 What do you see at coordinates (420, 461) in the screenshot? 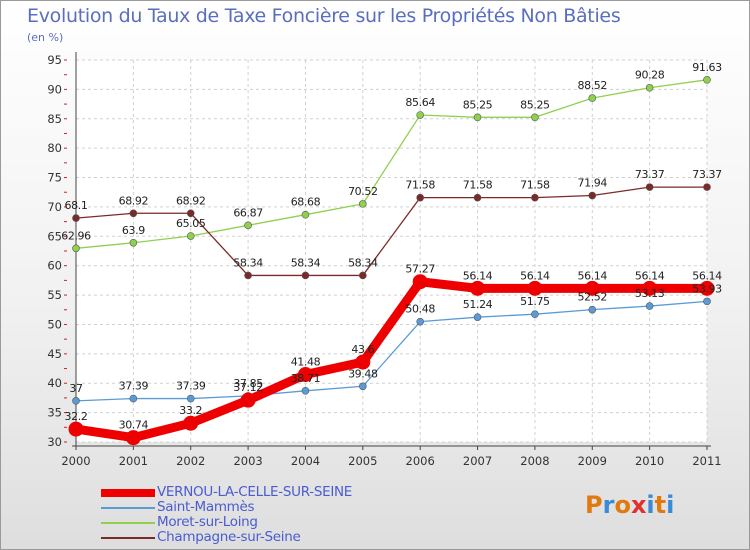
I see `x-tick-label: 2006` at bounding box center [420, 461].